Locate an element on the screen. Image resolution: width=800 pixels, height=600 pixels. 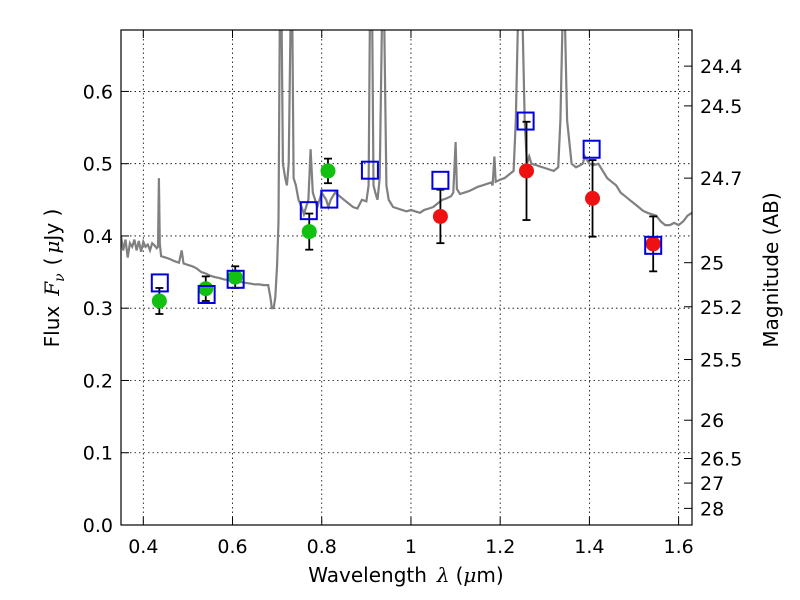
magnitude-tick-label: 25.2 is located at coordinates (721, 308).